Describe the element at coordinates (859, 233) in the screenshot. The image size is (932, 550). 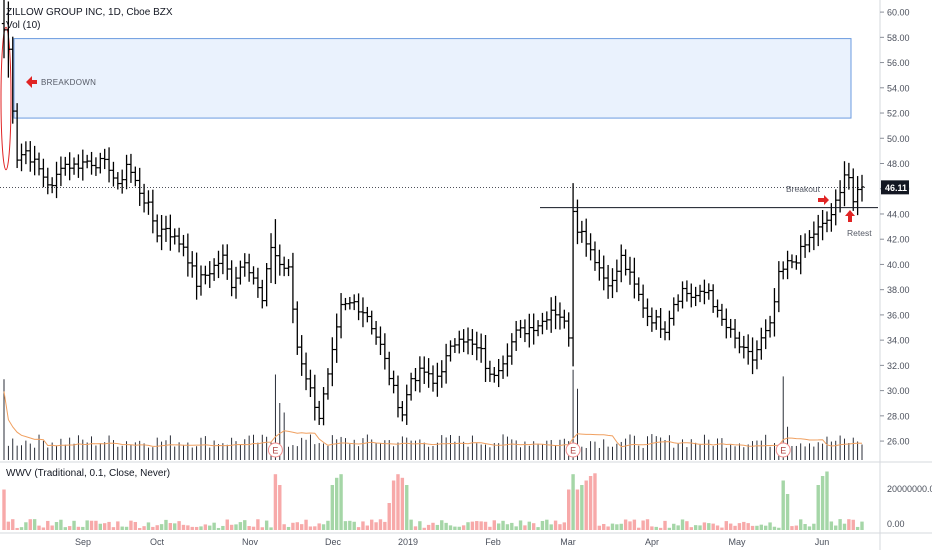
I see `retest-label: Retest` at that location.